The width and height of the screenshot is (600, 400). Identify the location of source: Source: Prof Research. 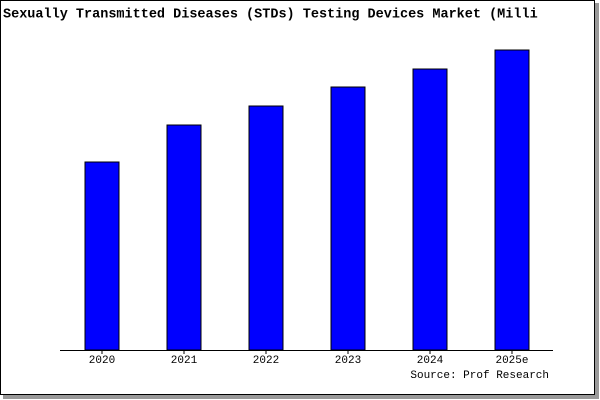
(479, 376).